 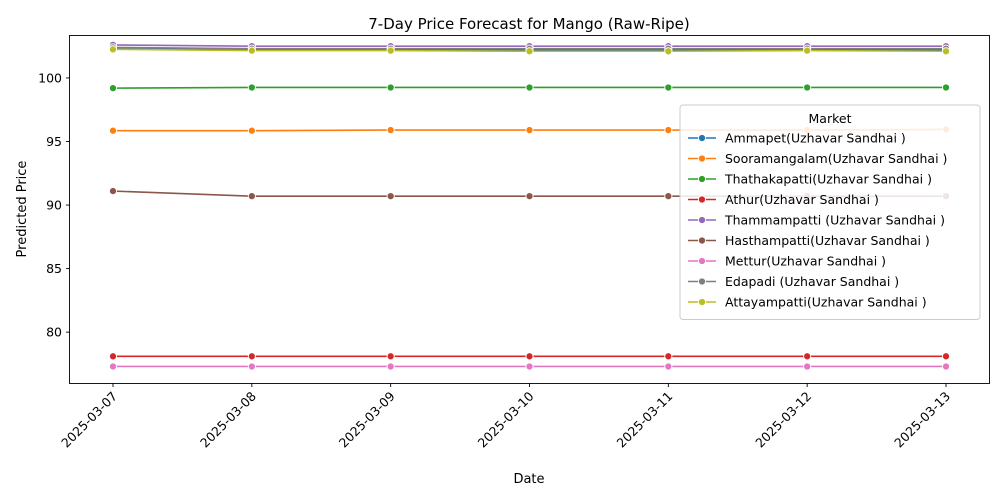 I want to click on legend-box, so click(x=830, y=212).